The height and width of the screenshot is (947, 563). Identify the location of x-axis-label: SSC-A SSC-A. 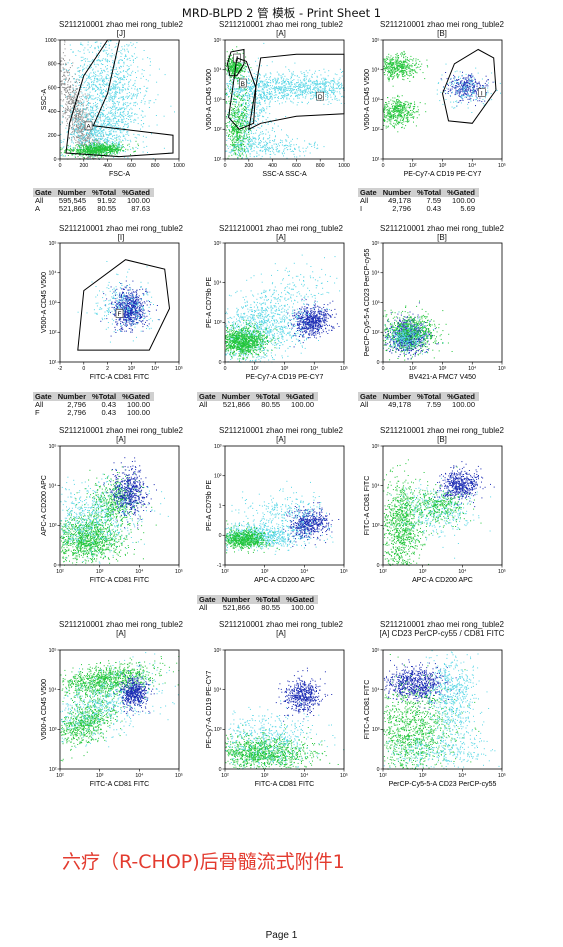
(284, 174).